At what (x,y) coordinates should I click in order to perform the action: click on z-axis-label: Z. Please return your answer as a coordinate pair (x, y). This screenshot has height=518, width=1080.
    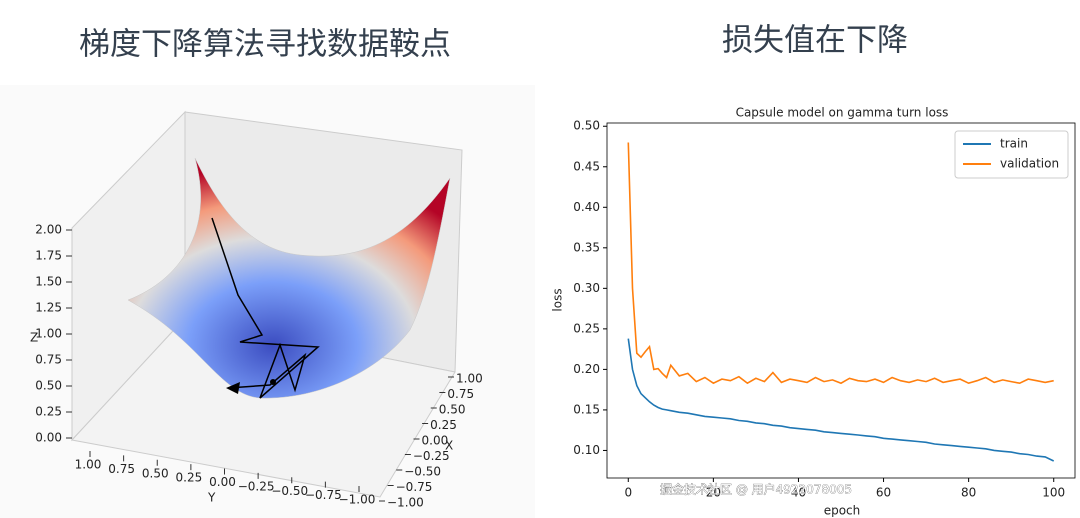
    Looking at the image, I should click on (34, 338).